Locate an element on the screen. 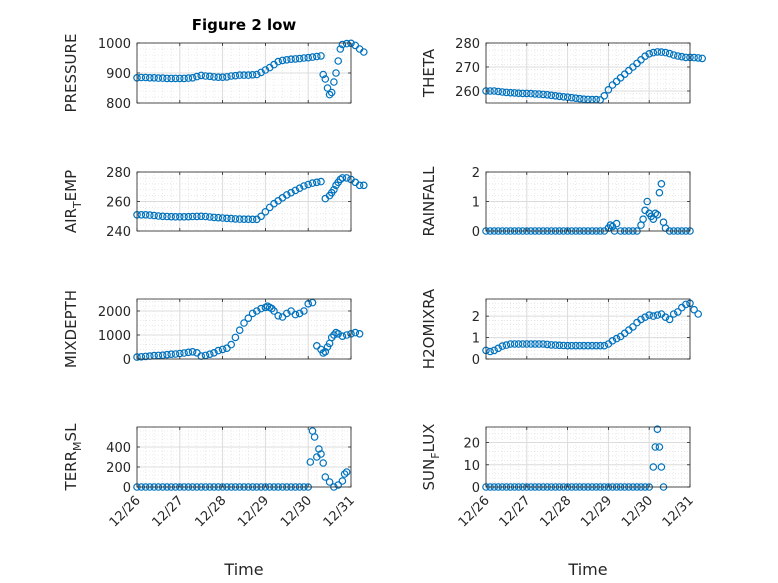 The image size is (778, 583). y-axis-label: SUNFLUX is located at coordinates (431, 457).